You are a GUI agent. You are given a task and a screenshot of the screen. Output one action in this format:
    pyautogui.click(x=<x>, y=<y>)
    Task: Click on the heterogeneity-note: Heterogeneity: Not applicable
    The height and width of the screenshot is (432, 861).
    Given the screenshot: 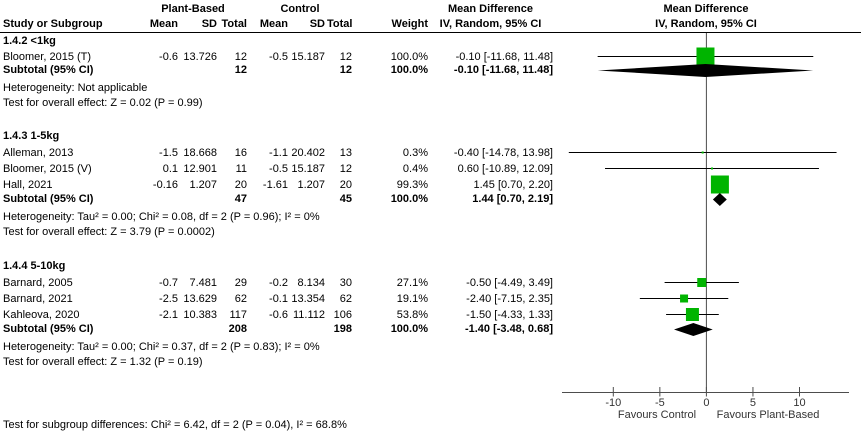 What is the action you would take?
    pyautogui.click(x=75, y=88)
    